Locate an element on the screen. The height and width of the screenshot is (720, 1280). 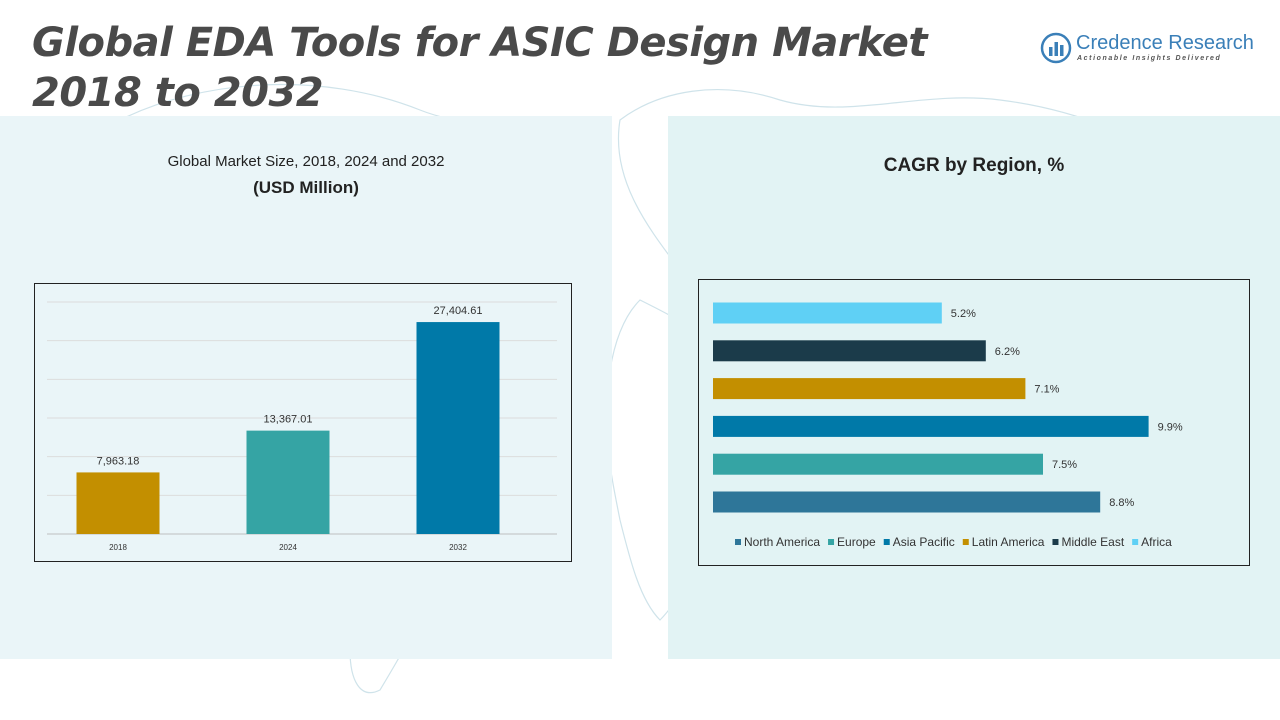
hbar-africa is located at coordinates (827, 313).